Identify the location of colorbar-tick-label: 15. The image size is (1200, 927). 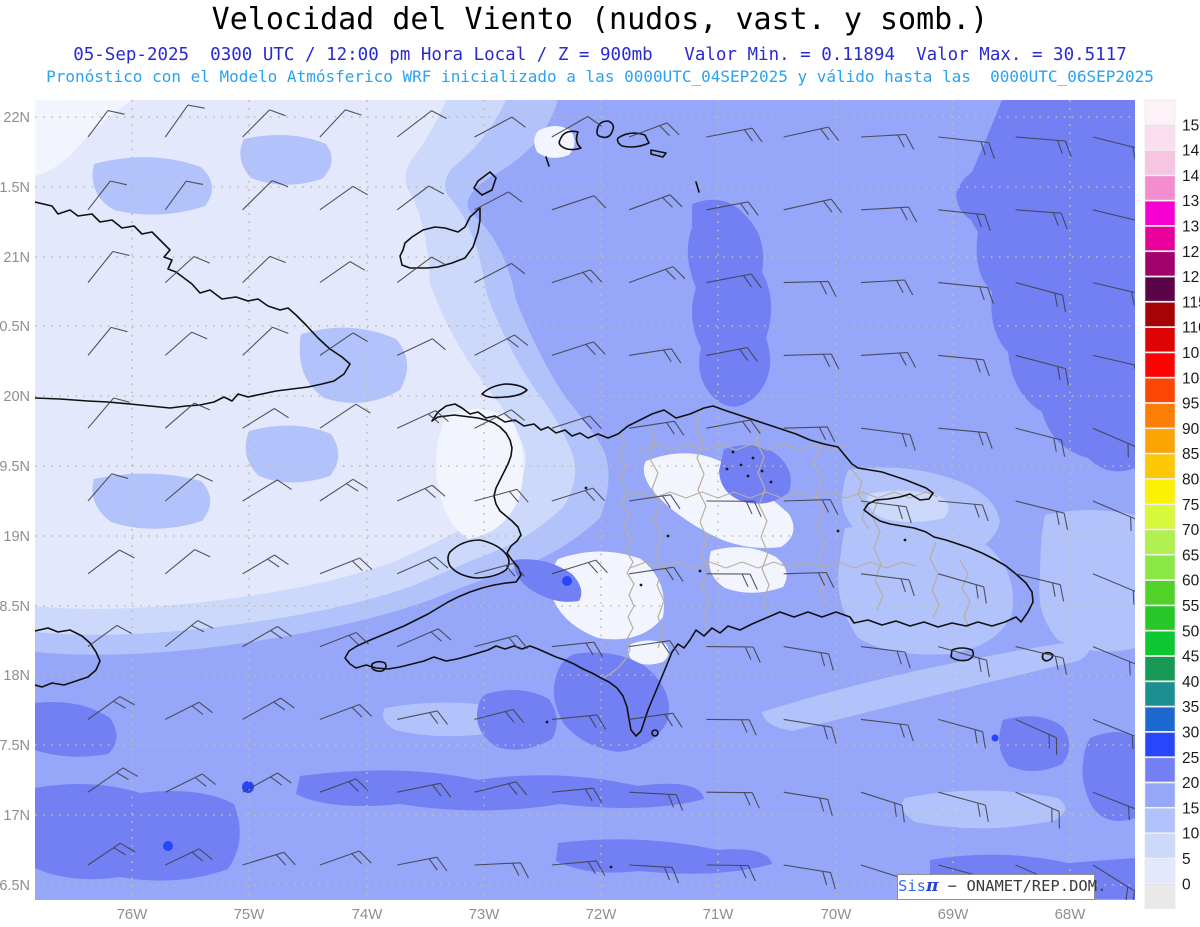
(1190, 808).